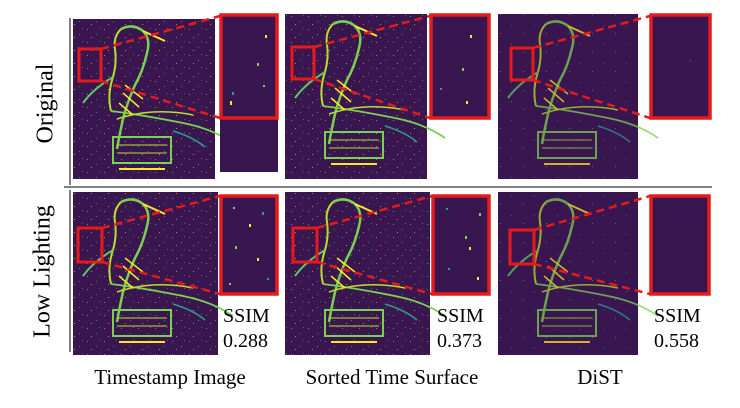 This screenshot has height=408, width=740. I want to click on ssim-dist: SSIM 0.558, so click(677, 329).